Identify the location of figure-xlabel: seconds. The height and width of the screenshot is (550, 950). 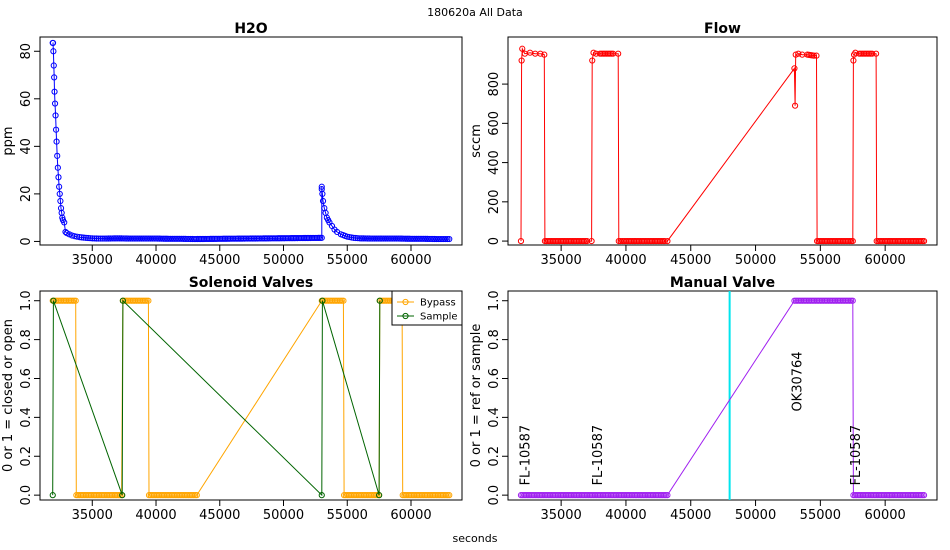
(475, 538).